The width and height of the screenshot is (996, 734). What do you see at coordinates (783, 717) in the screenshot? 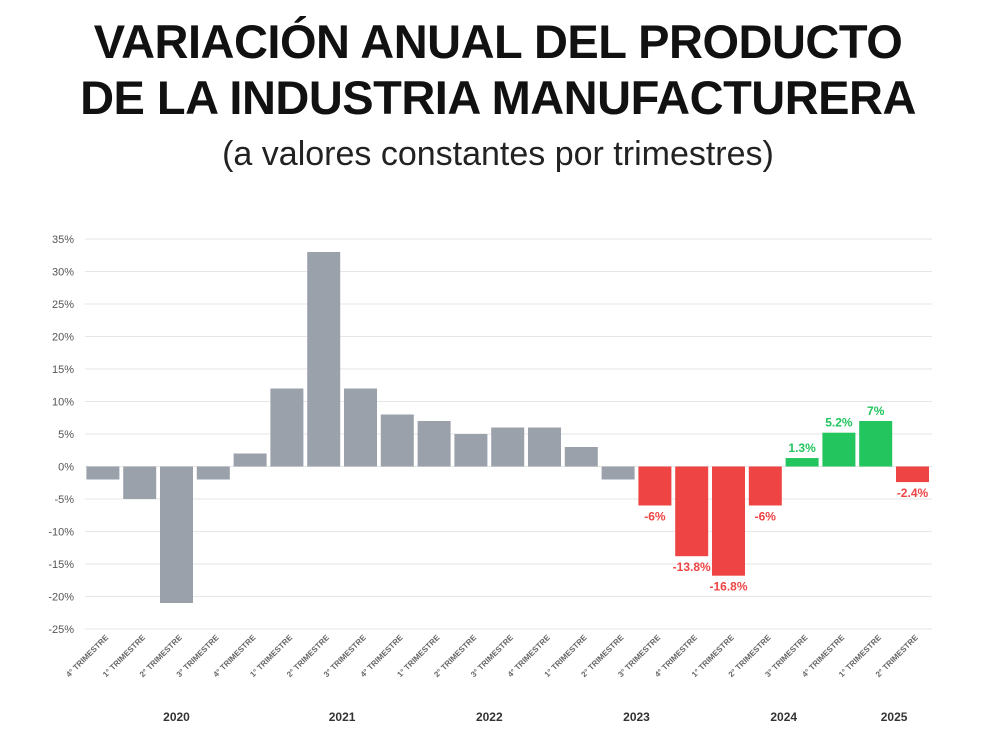
I see `year-label: 2024` at bounding box center [783, 717].